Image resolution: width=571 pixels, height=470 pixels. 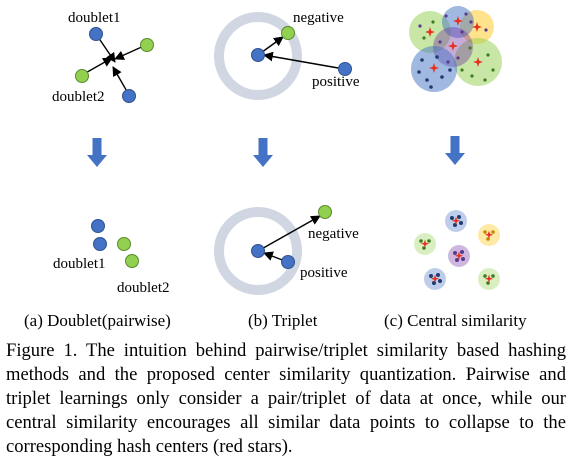 What do you see at coordinates (283, 320) in the screenshot?
I see `subcaption-b: (b) Triplet` at bounding box center [283, 320].